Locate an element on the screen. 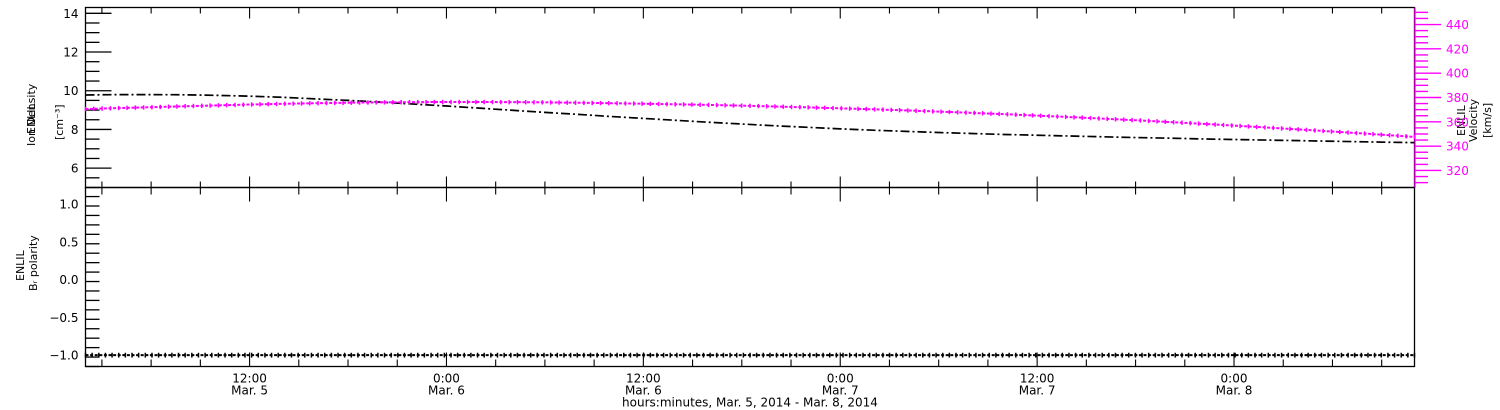 This screenshot has height=410, width=1500. panel1-left-ytick-label: 10 is located at coordinates (70, 91).